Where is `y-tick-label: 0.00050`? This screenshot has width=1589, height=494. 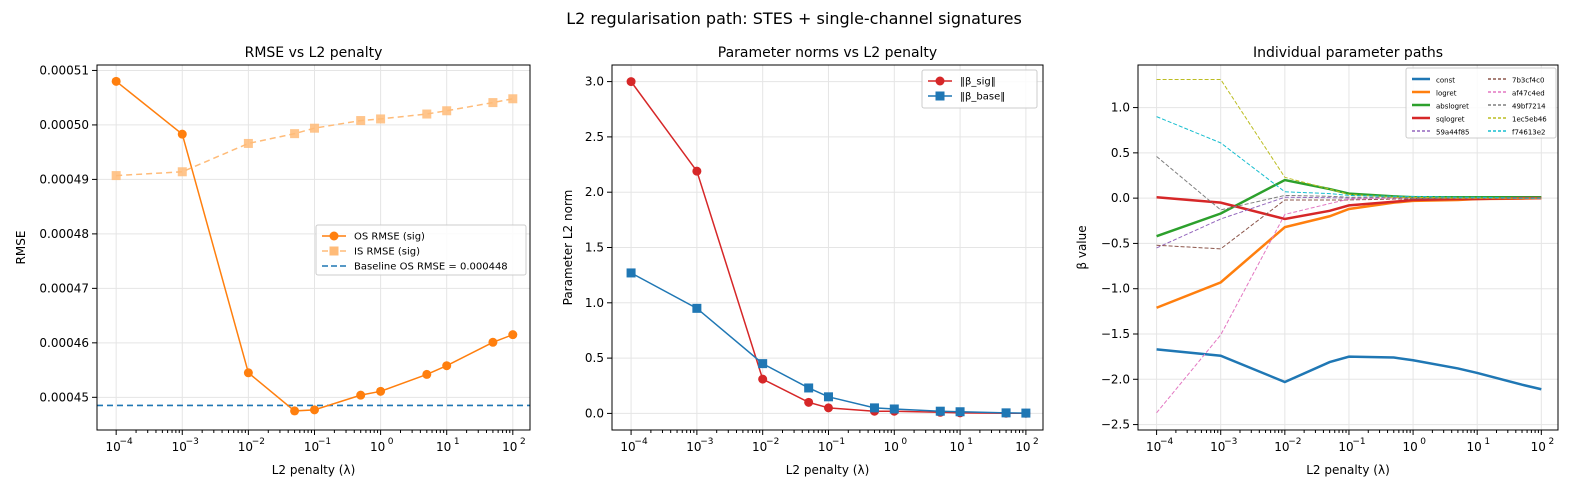
y-tick-label: 0.00050 is located at coordinates (64, 125).